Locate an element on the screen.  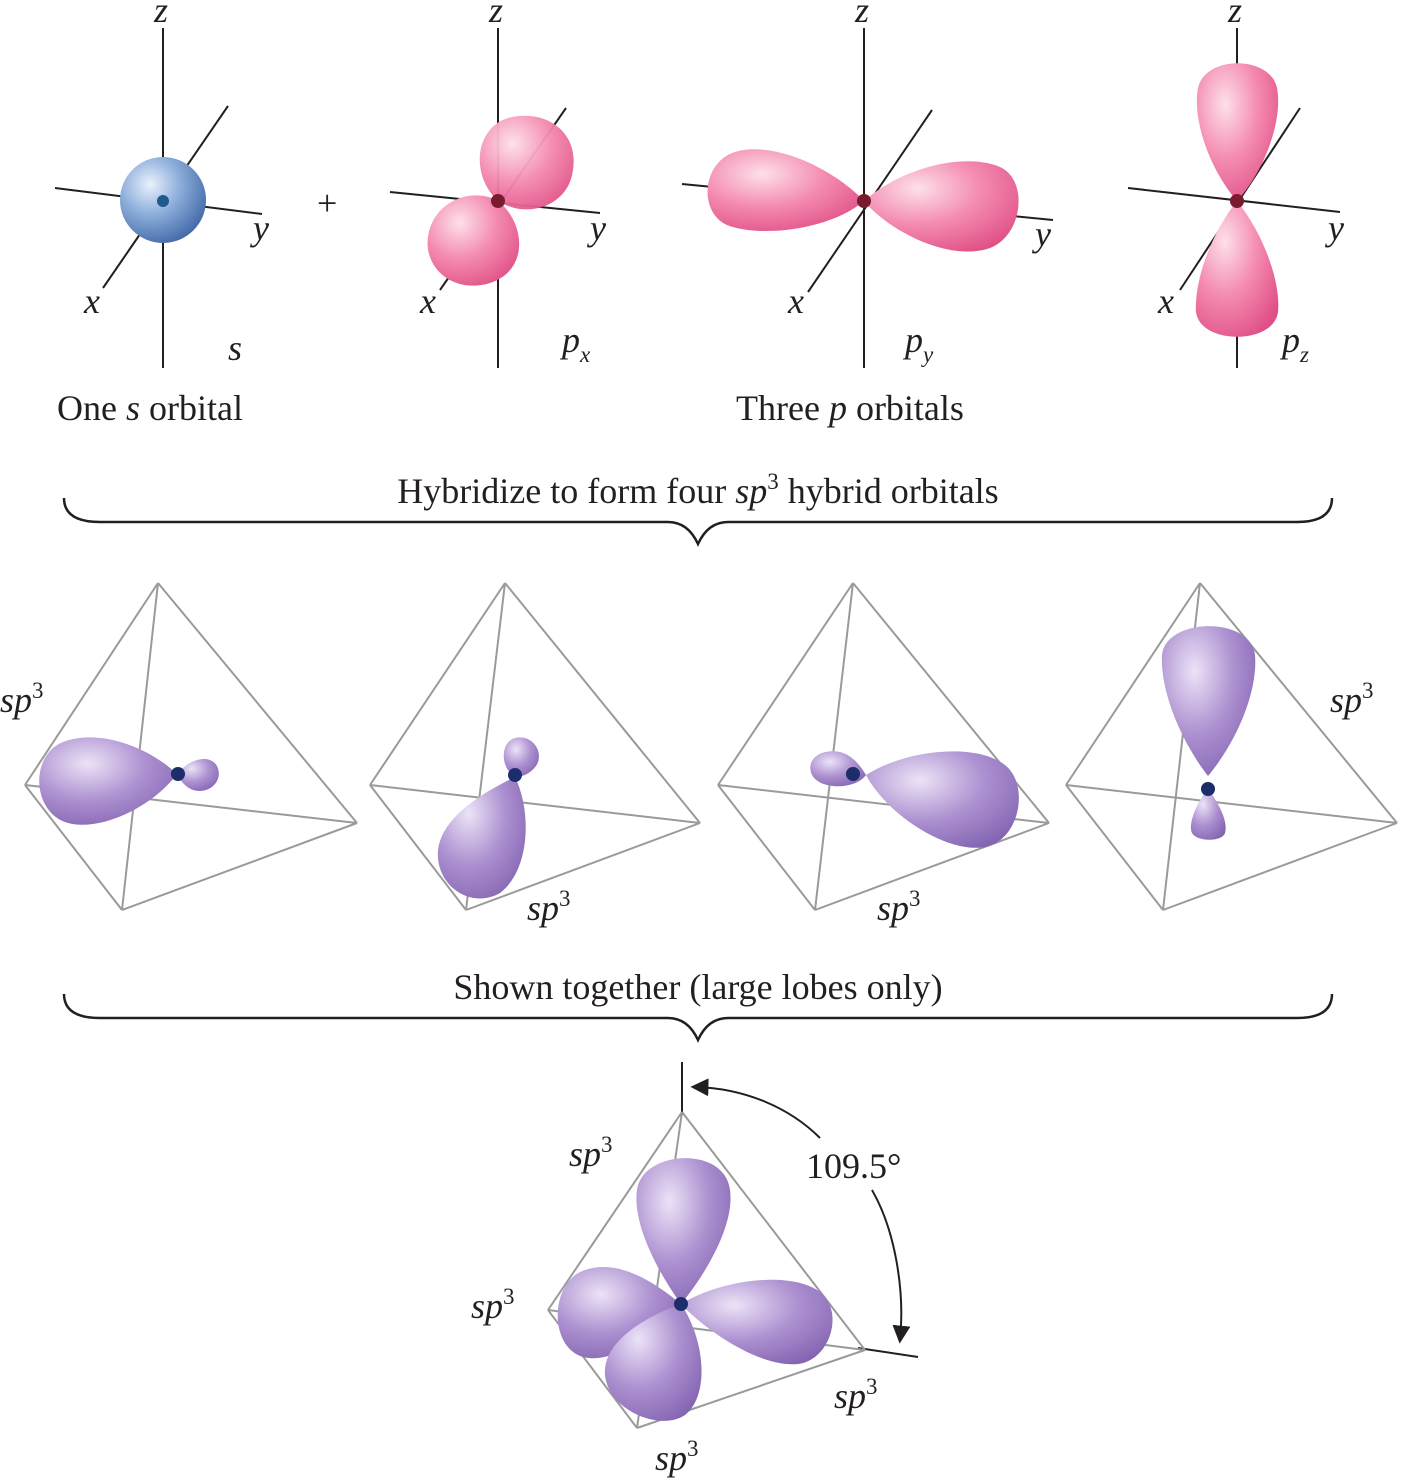
pz-orbital-panel: z y x pz is located at coordinates (1235, 184).